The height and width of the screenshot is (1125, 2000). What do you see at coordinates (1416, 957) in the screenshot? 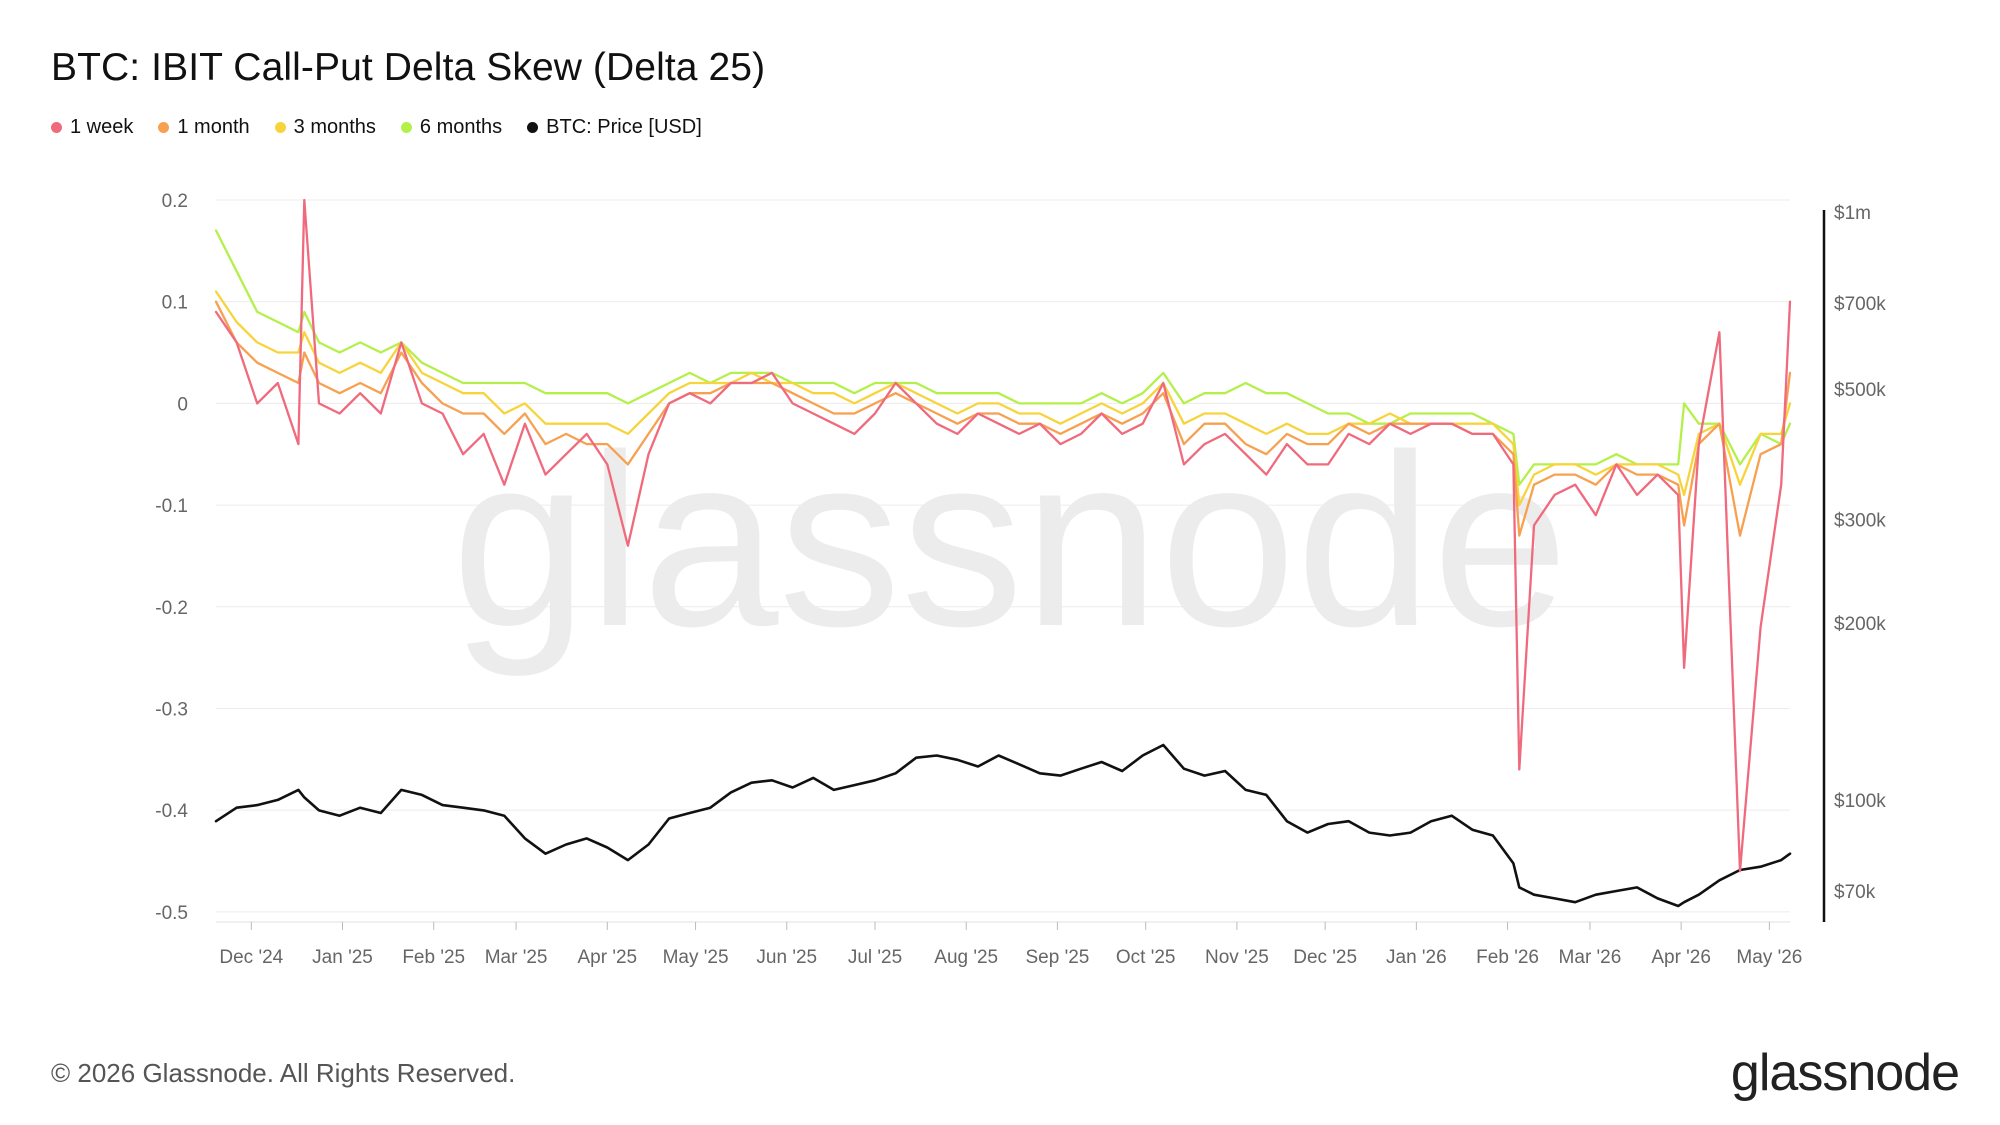
I see `x-tick-label: Jan '26` at bounding box center [1416, 957].